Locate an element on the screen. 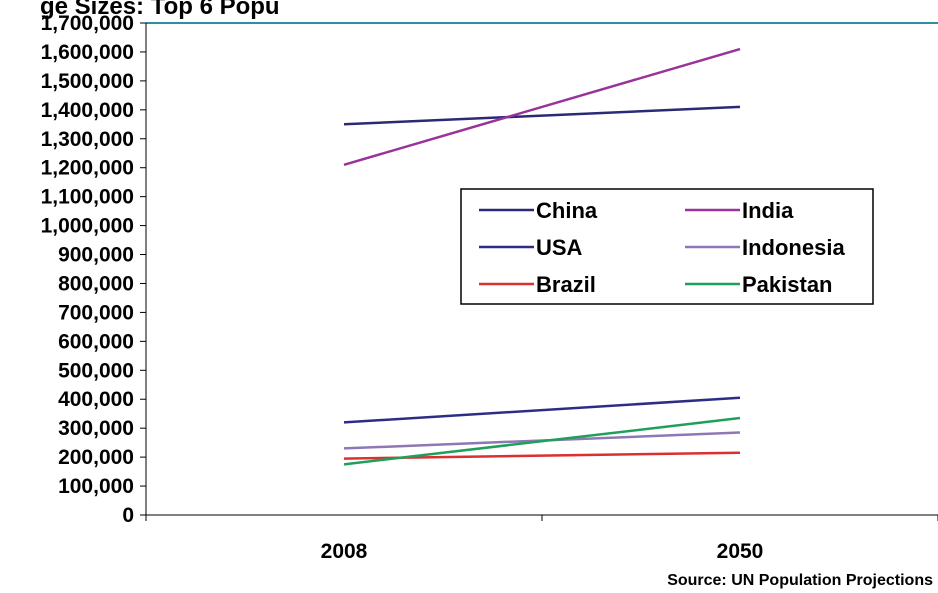 The image size is (938, 593). y-tick-label: 1,500,000 is located at coordinates (87, 81).